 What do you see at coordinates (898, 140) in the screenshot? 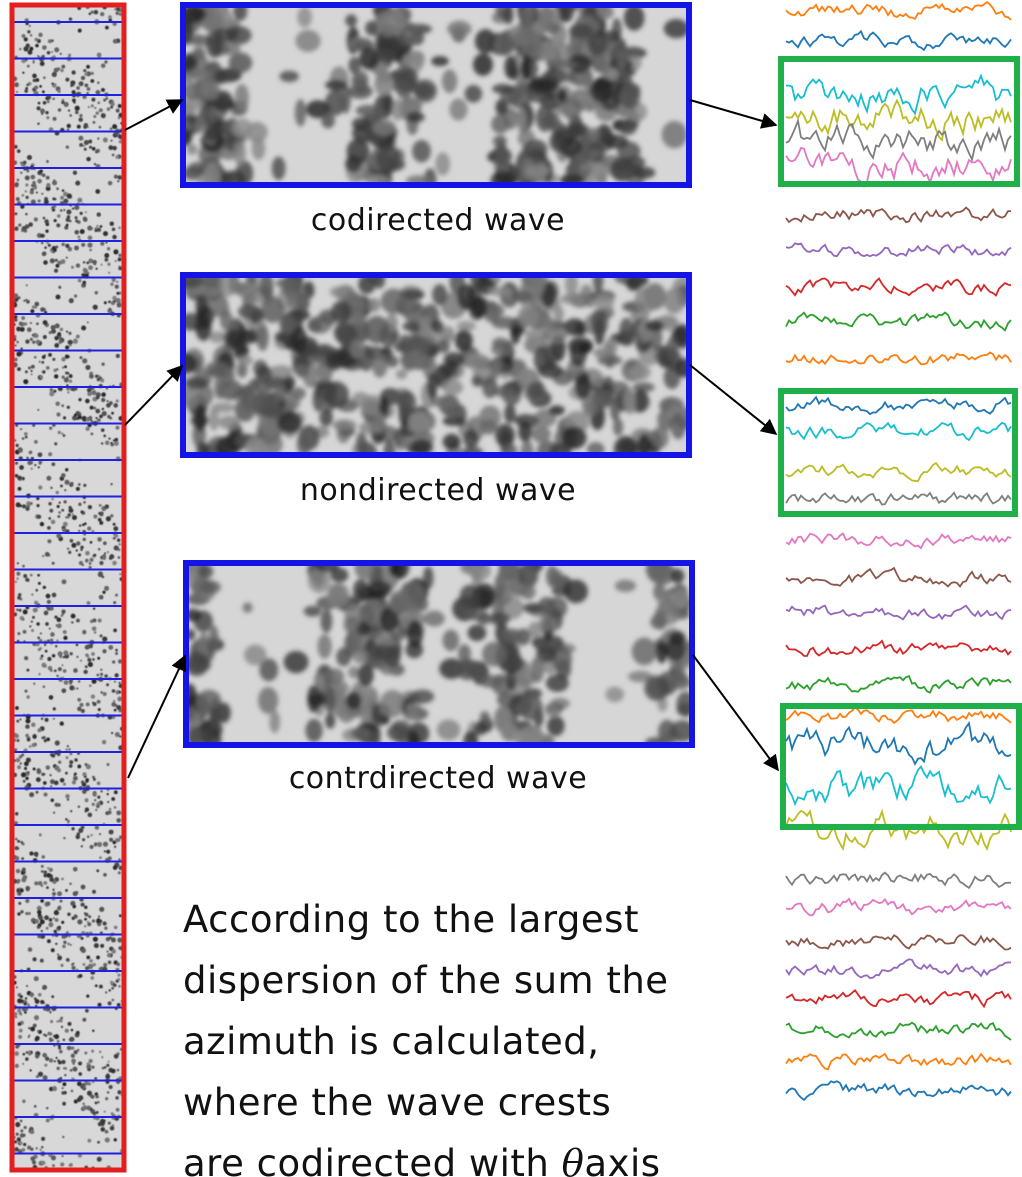
I see `trace` at bounding box center [898, 140].